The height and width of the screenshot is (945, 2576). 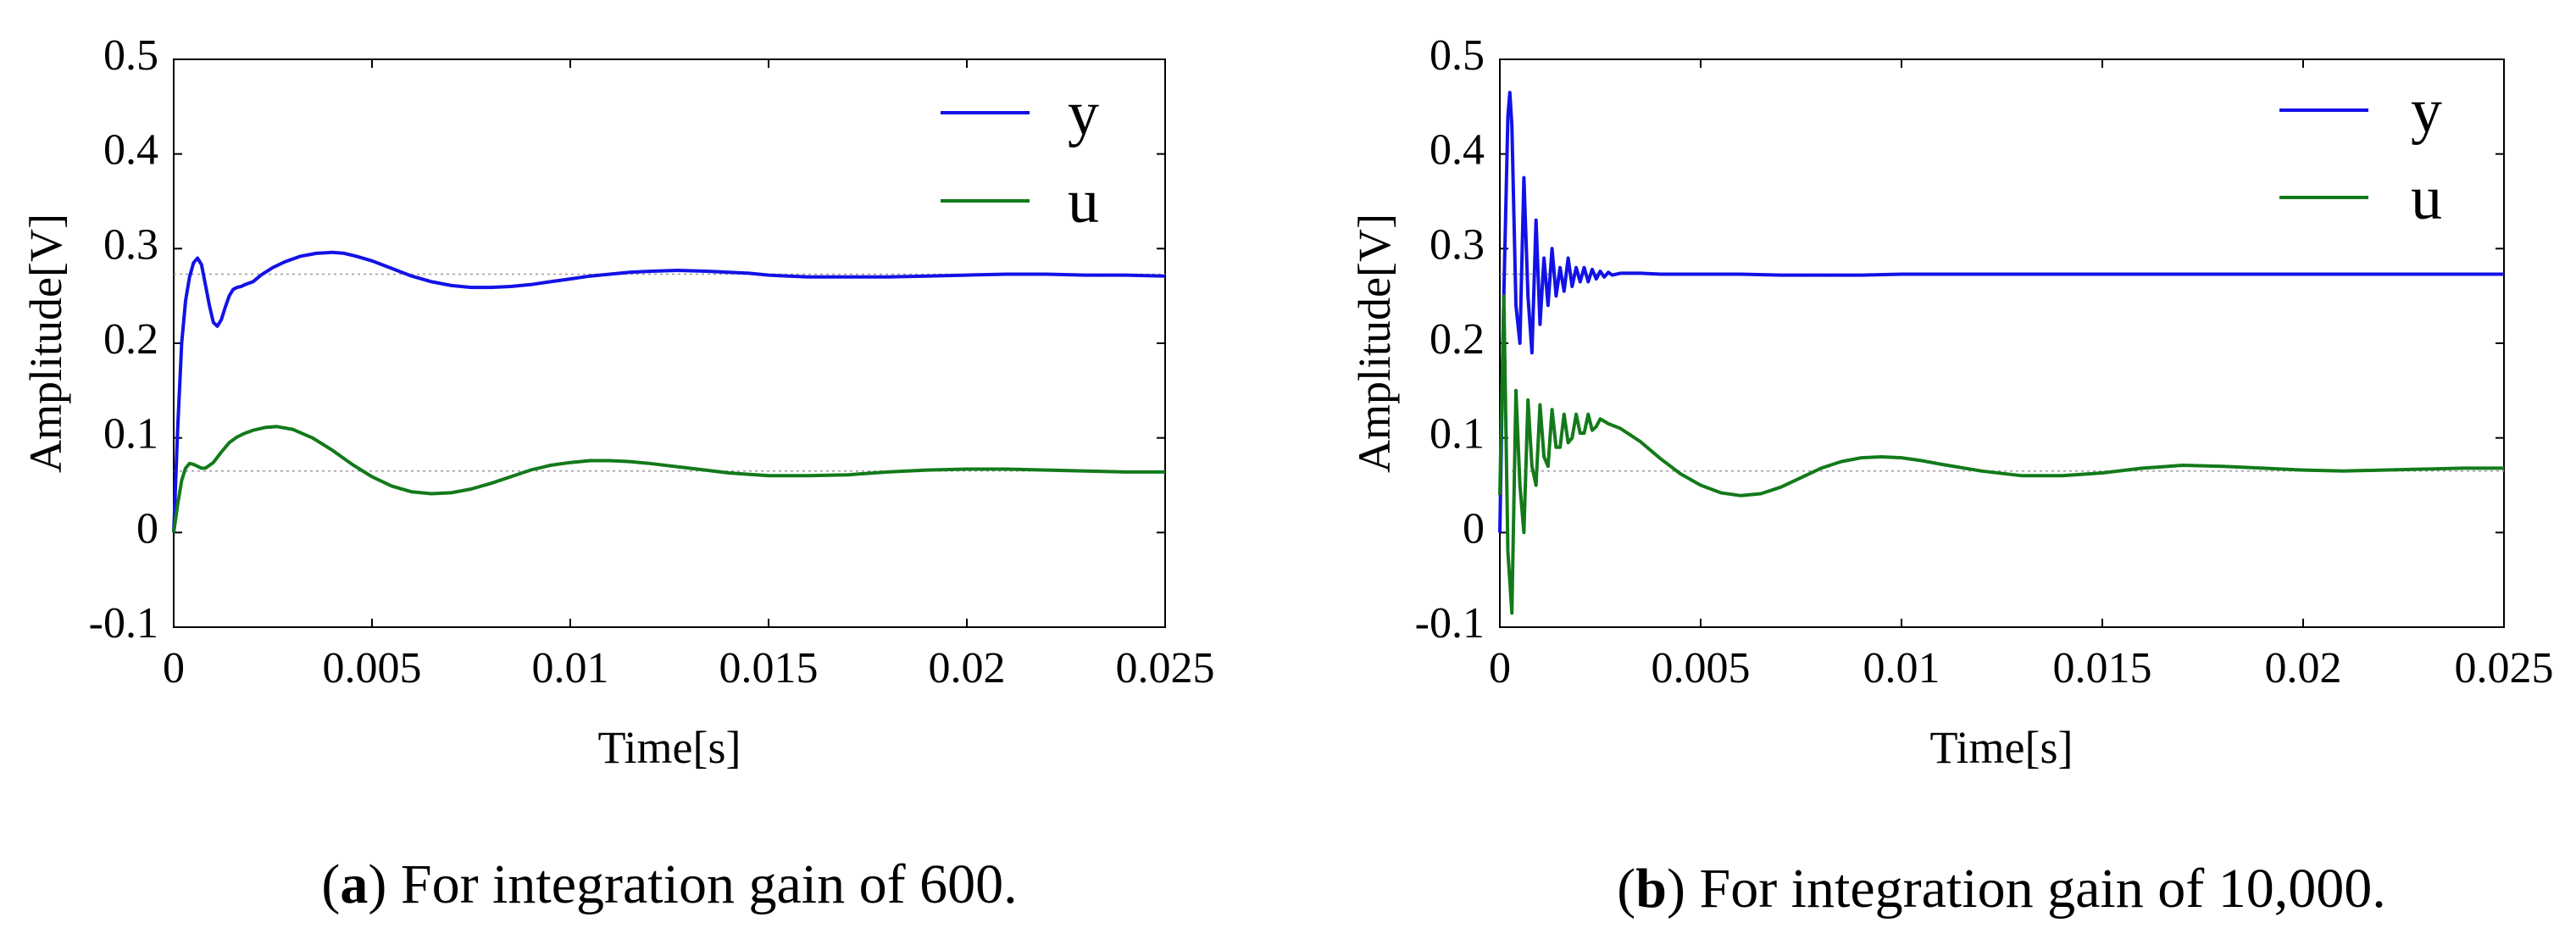 What do you see at coordinates (2042, 889) in the screenshot?
I see `caption-text: For integration gain of 10,000.` at bounding box center [2042, 889].